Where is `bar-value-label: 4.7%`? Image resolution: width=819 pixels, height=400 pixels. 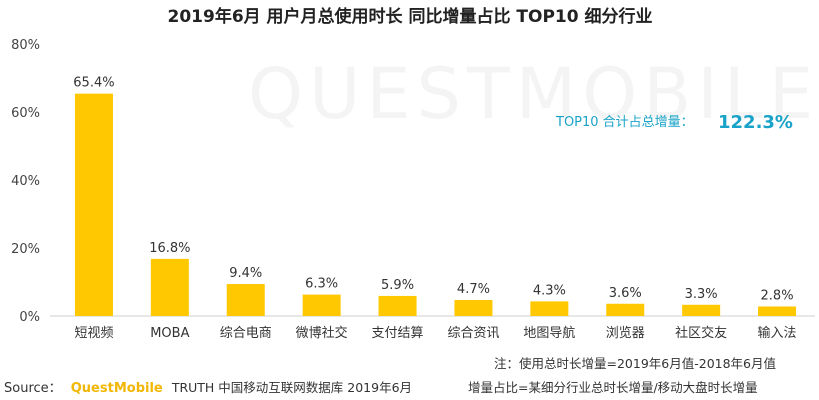
bar-value-label: 4.7% is located at coordinates (473, 289).